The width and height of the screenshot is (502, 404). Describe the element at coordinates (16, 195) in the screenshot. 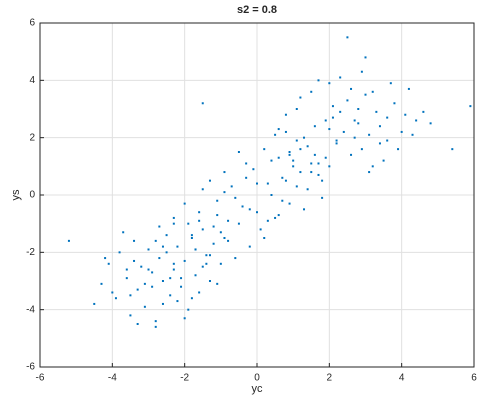

I see `y-axis-label: ys` at that location.